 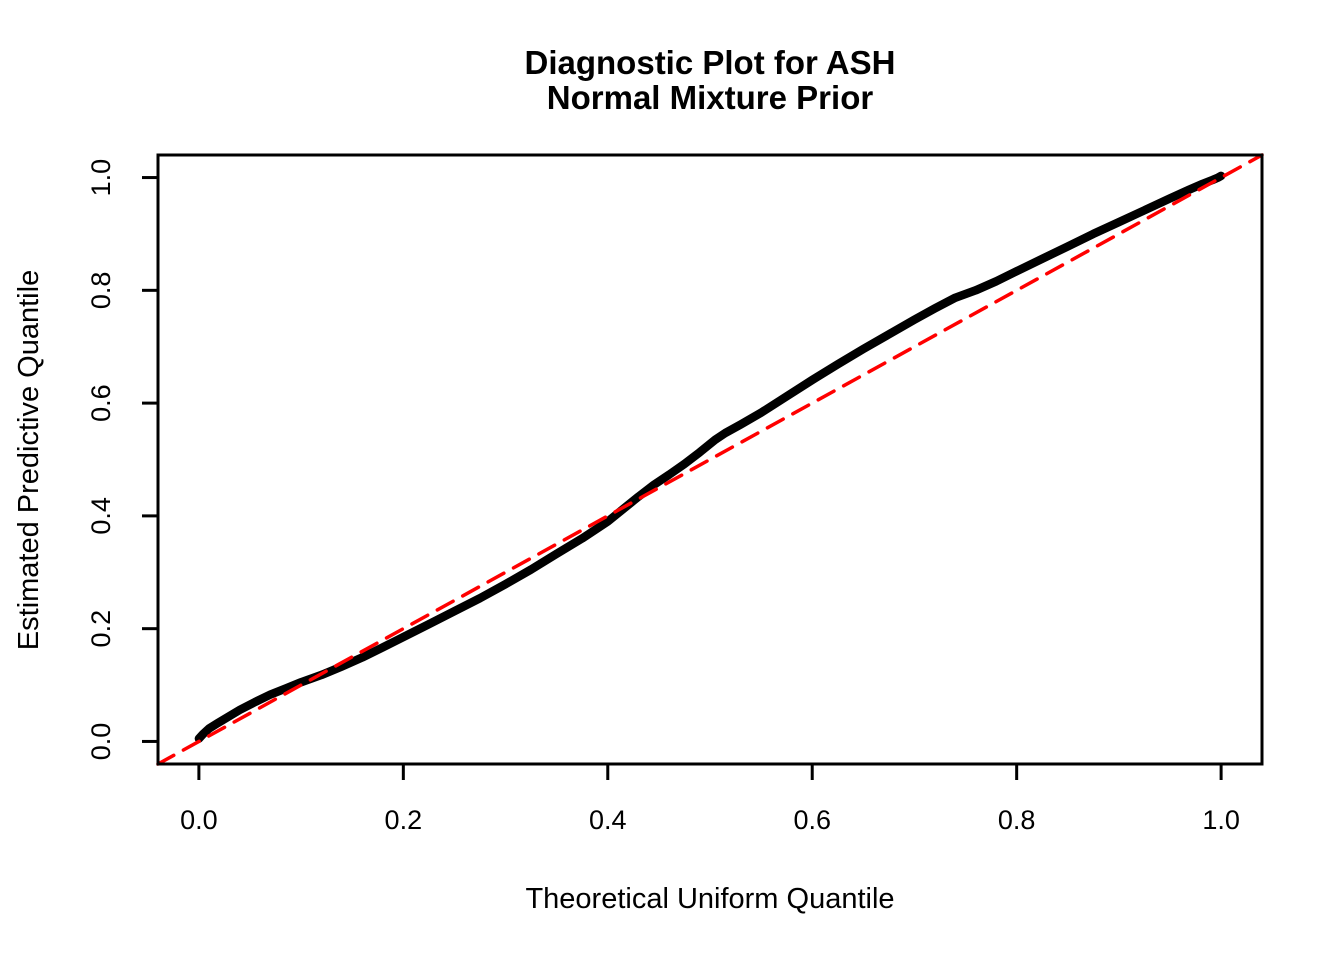 I want to click on chart-title-line2: Normal Mixture Prior, so click(x=710, y=97).